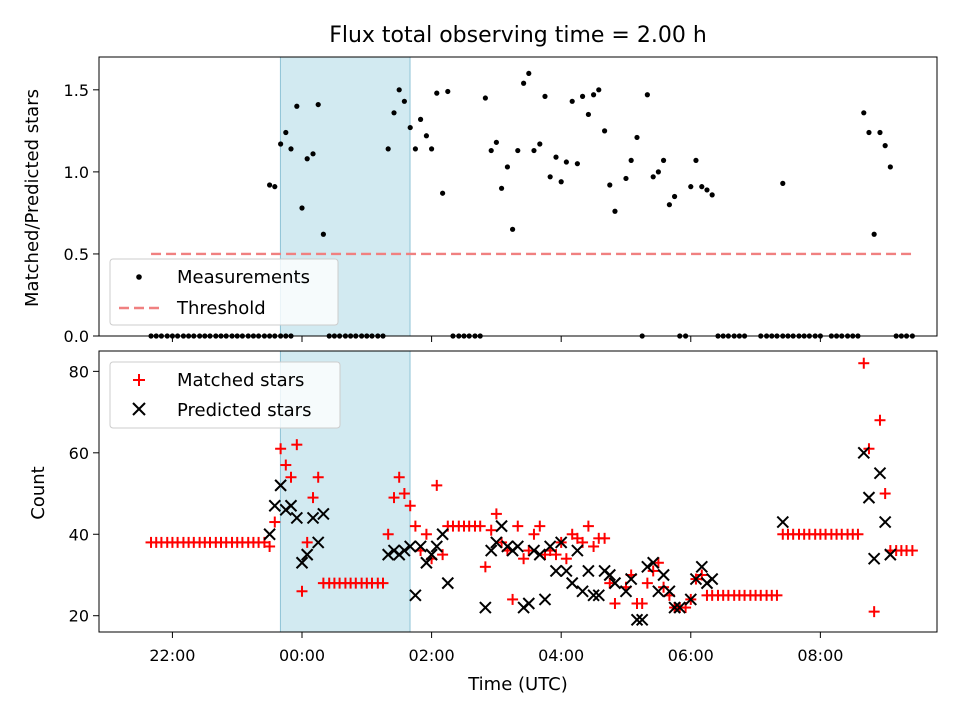 This screenshot has height=720, width=960. What do you see at coordinates (32, 198) in the screenshot?
I see `top-y-axis-label: Matched/Predicted stars` at bounding box center [32, 198].